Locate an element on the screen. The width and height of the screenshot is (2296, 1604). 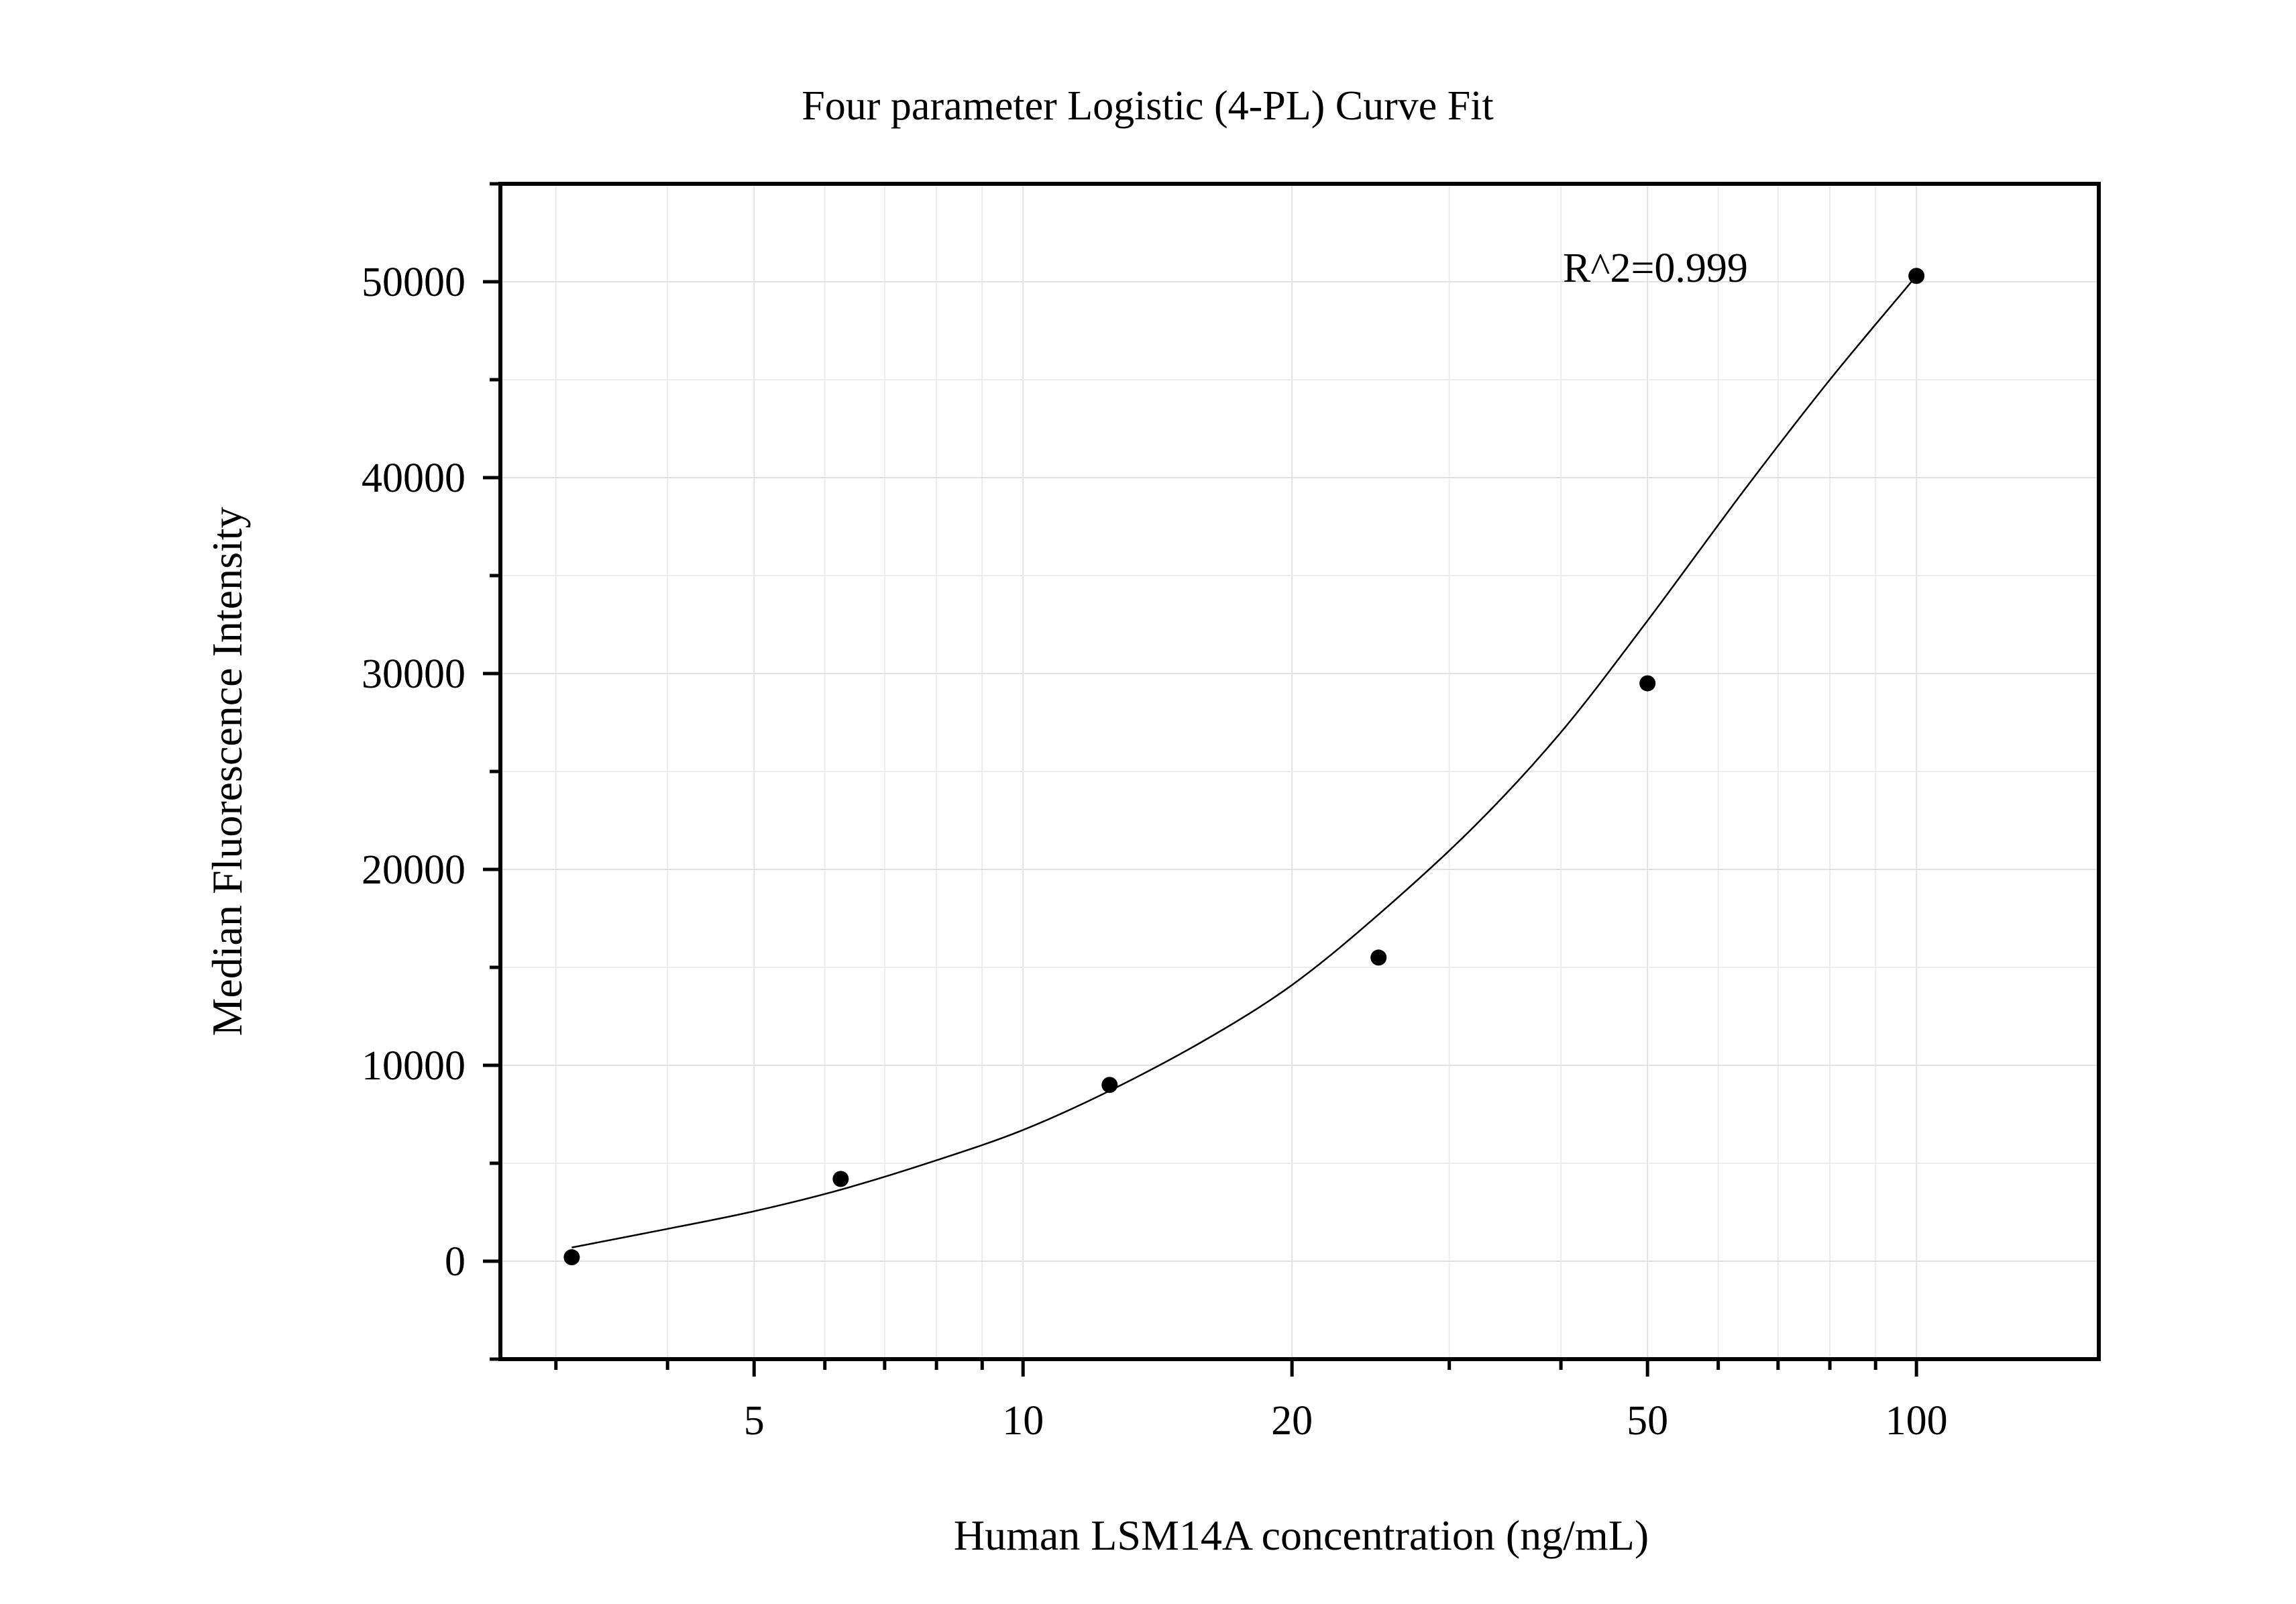
x-axis-label: Human LSM14A concentration (ng/mL) is located at coordinates (1301, 1535).